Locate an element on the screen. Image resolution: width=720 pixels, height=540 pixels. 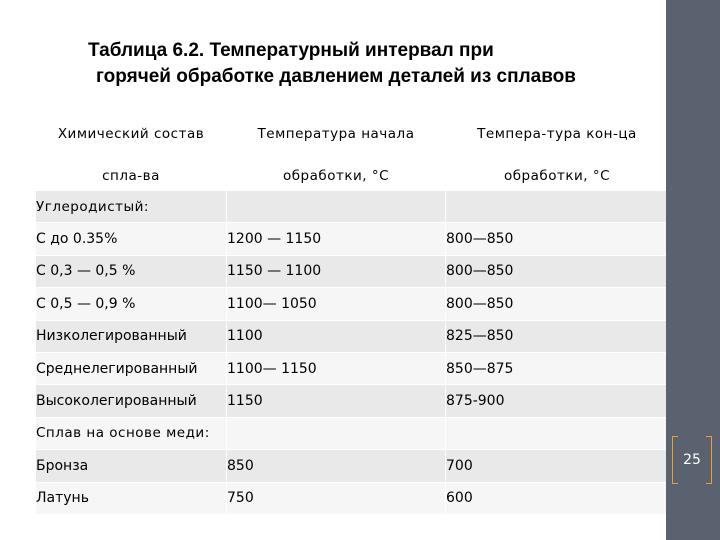
header-cell-composition: Химический состав спла-ва is located at coordinates (131, 152).